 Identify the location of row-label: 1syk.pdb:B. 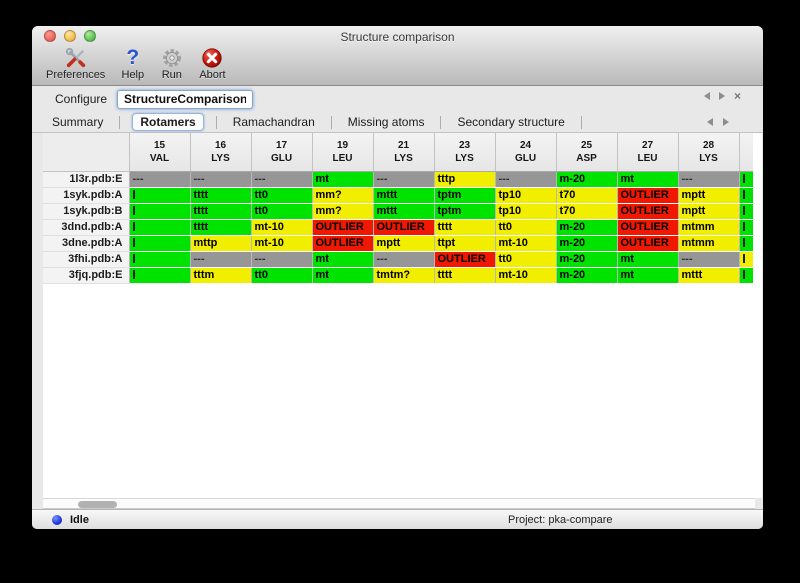
(86, 211).